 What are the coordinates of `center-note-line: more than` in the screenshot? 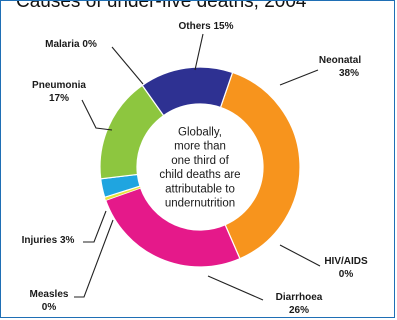 It's located at (200, 147).